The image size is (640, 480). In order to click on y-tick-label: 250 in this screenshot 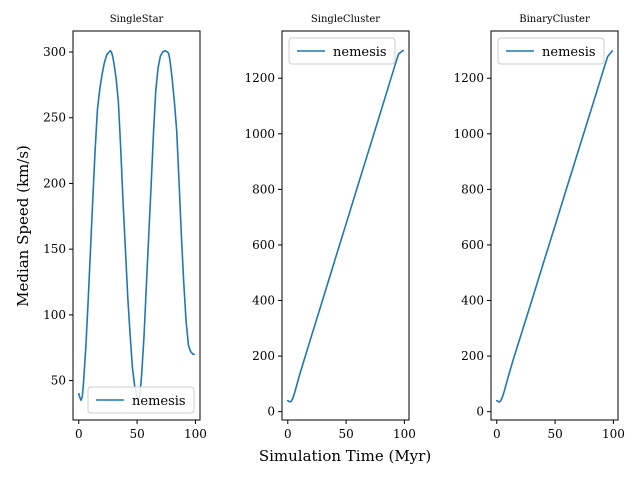, I will do `click(54, 118)`.